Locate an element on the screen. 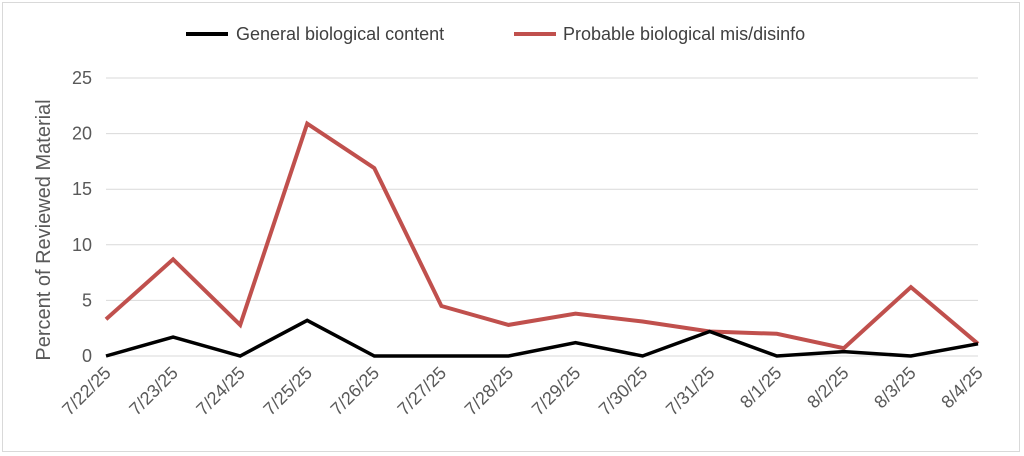 This screenshot has width=1024, height=456. y-tick-label: 0 is located at coordinates (87, 356).